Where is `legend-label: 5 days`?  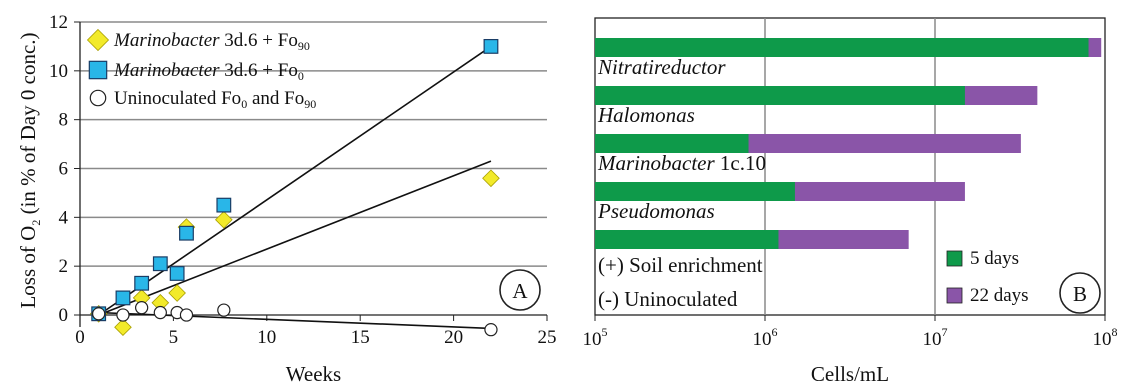 legend-label: 5 days is located at coordinates (994, 258).